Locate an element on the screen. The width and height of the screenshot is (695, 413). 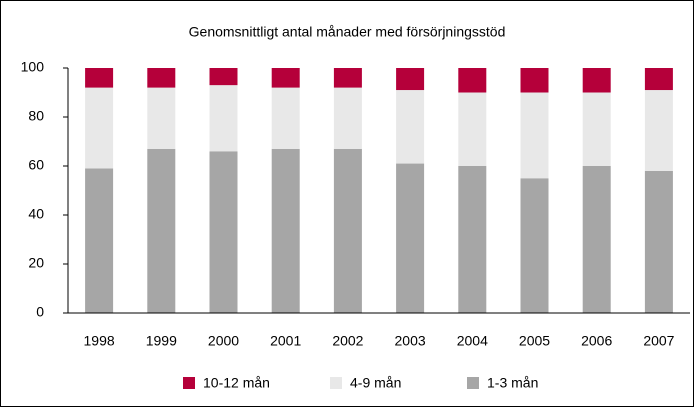
y-tick-label: 60 is located at coordinates (36, 165).